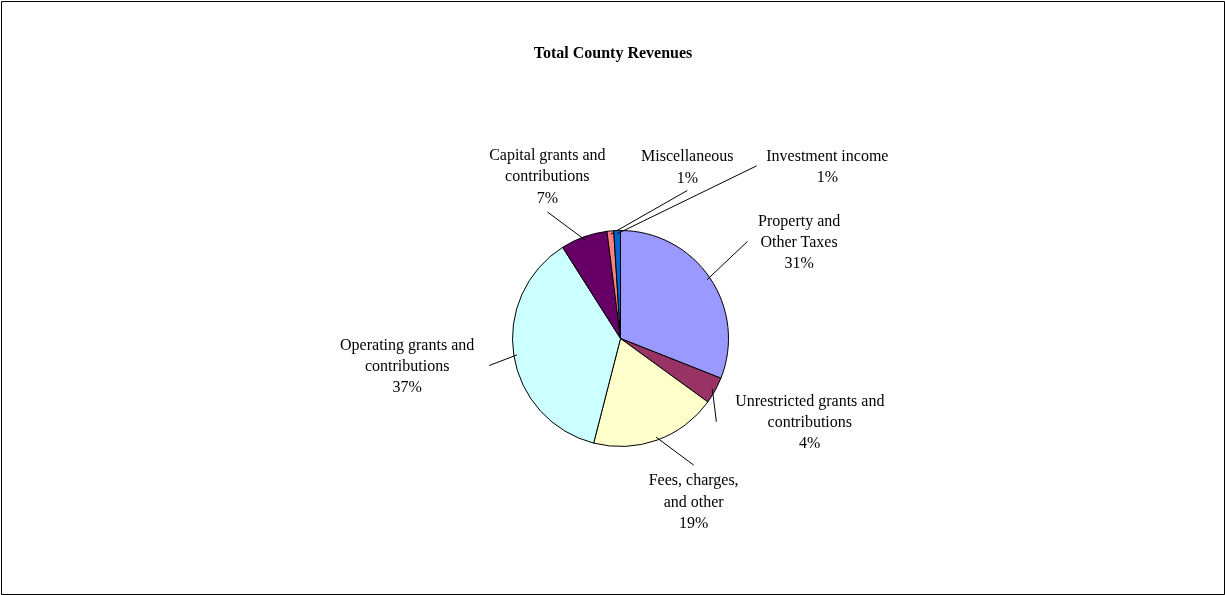  What do you see at coordinates (799, 263) in the screenshot?
I see `data-label: 31%` at bounding box center [799, 263].